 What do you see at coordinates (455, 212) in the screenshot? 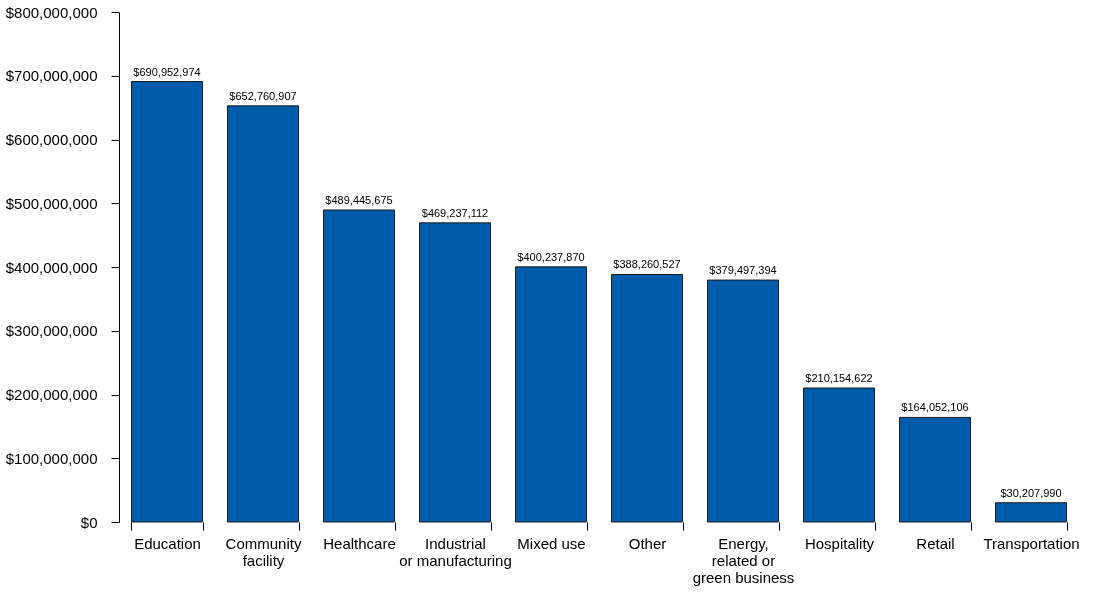
I see `data-label: $469,237,112` at bounding box center [455, 212].